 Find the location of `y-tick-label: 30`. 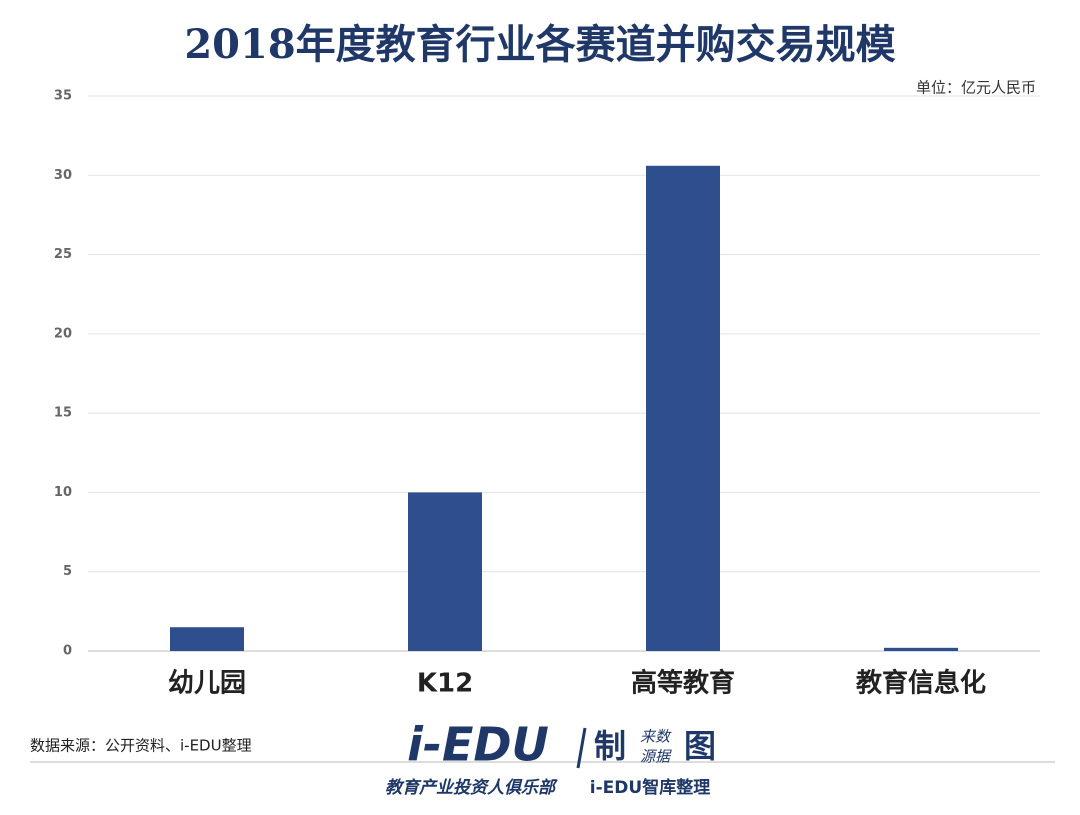

y-tick-label: 30 is located at coordinates (63, 175).